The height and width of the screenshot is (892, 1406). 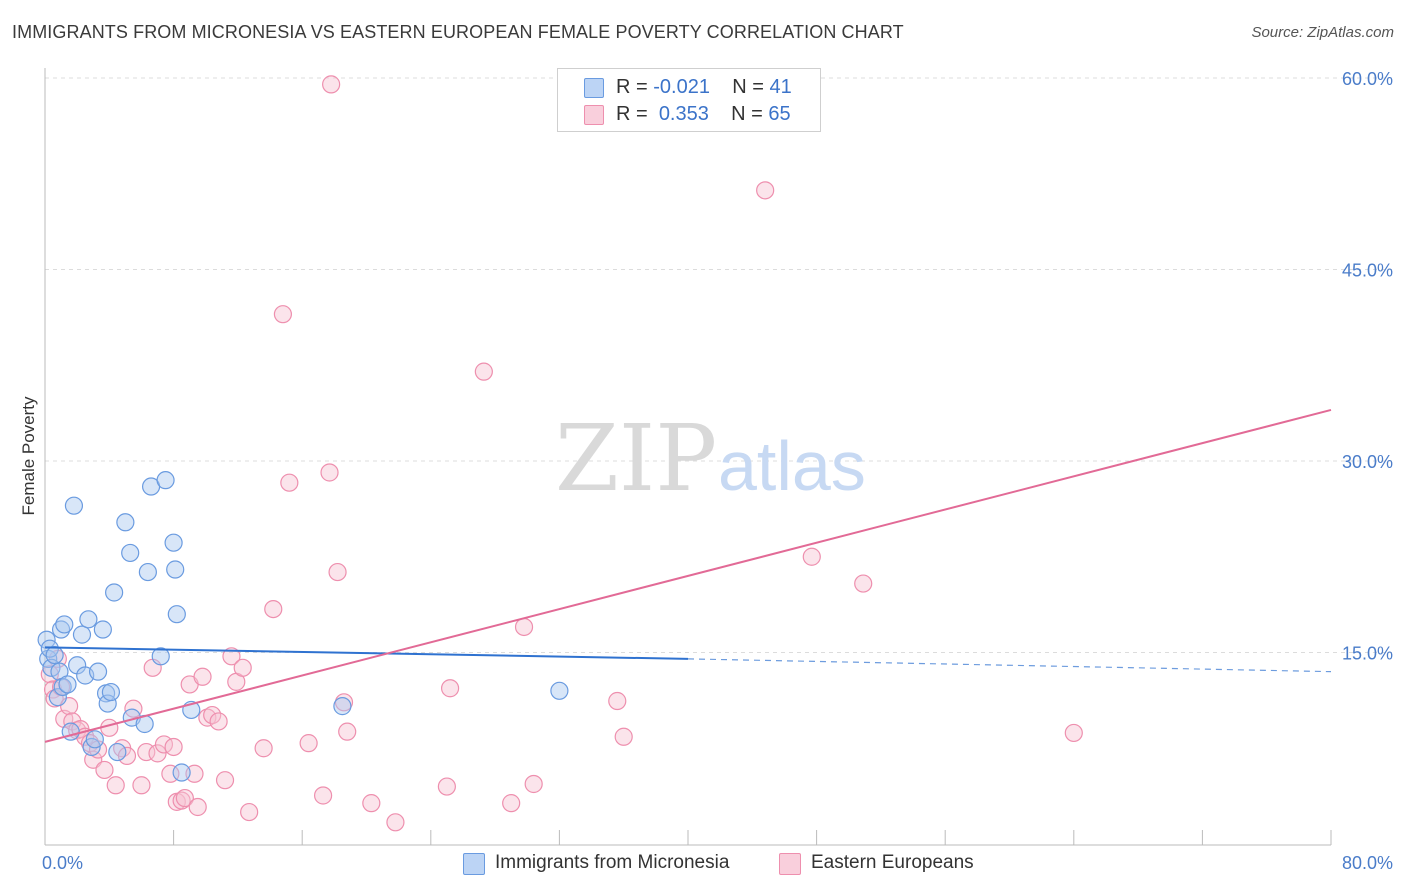 I want to click on bottom-legend-swatch-pink, so click(x=790, y=864).